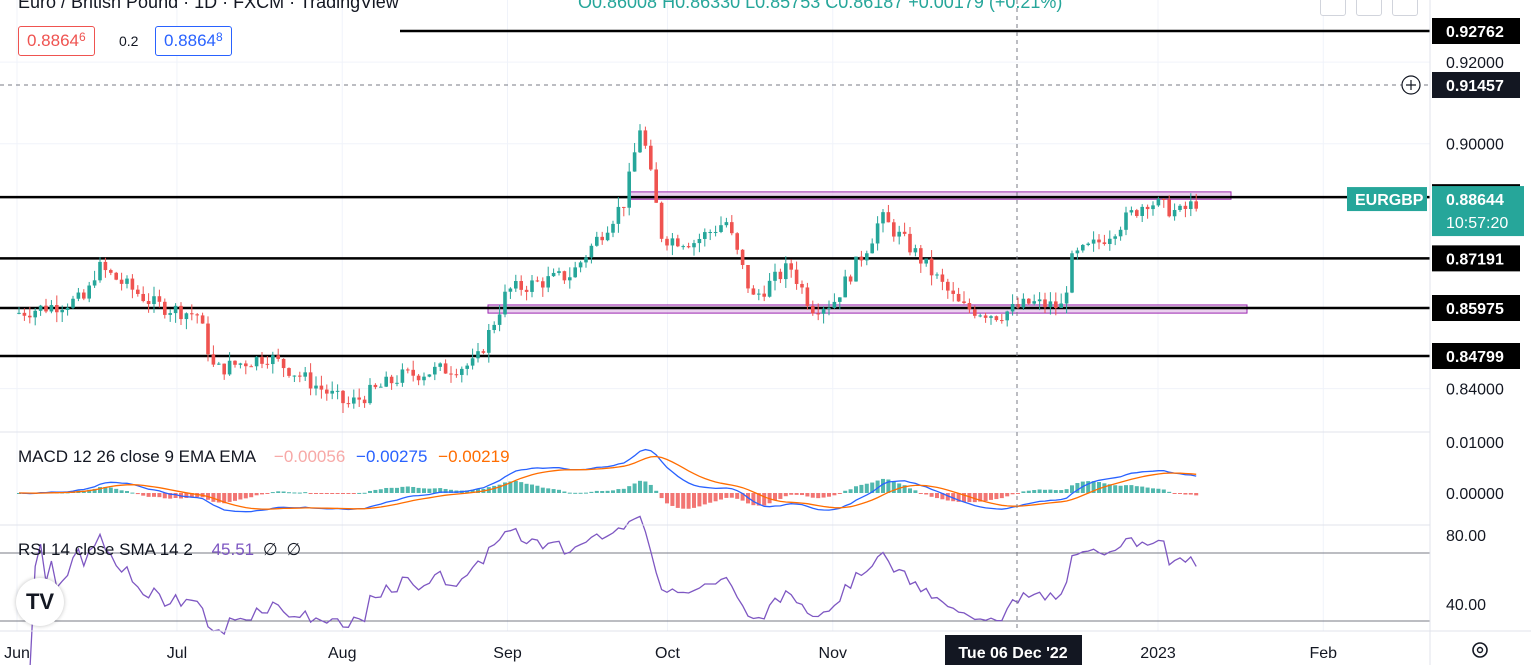 The image size is (1531, 670). Describe the element at coordinates (159, 550) in the screenshot. I see `rsi-legend: RSI 14 close SMA 14 2 45.51 ∅ ∅` at that location.